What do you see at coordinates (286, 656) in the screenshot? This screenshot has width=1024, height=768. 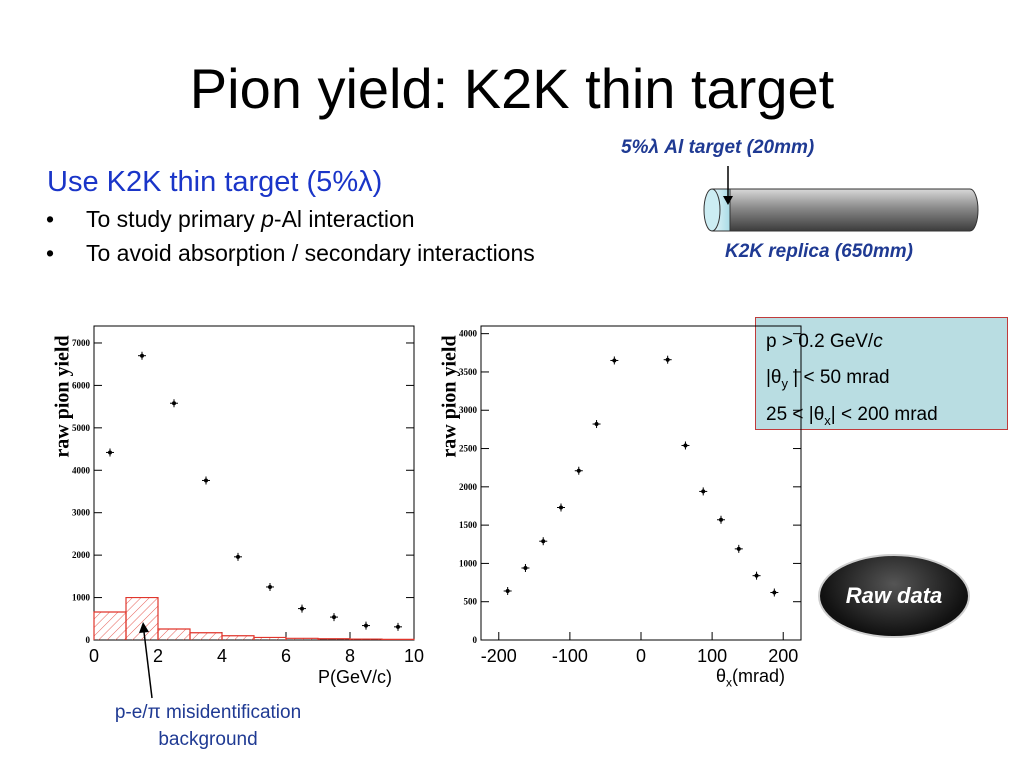 I see `x-tick-label-left: 6` at bounding box center [286, 656].